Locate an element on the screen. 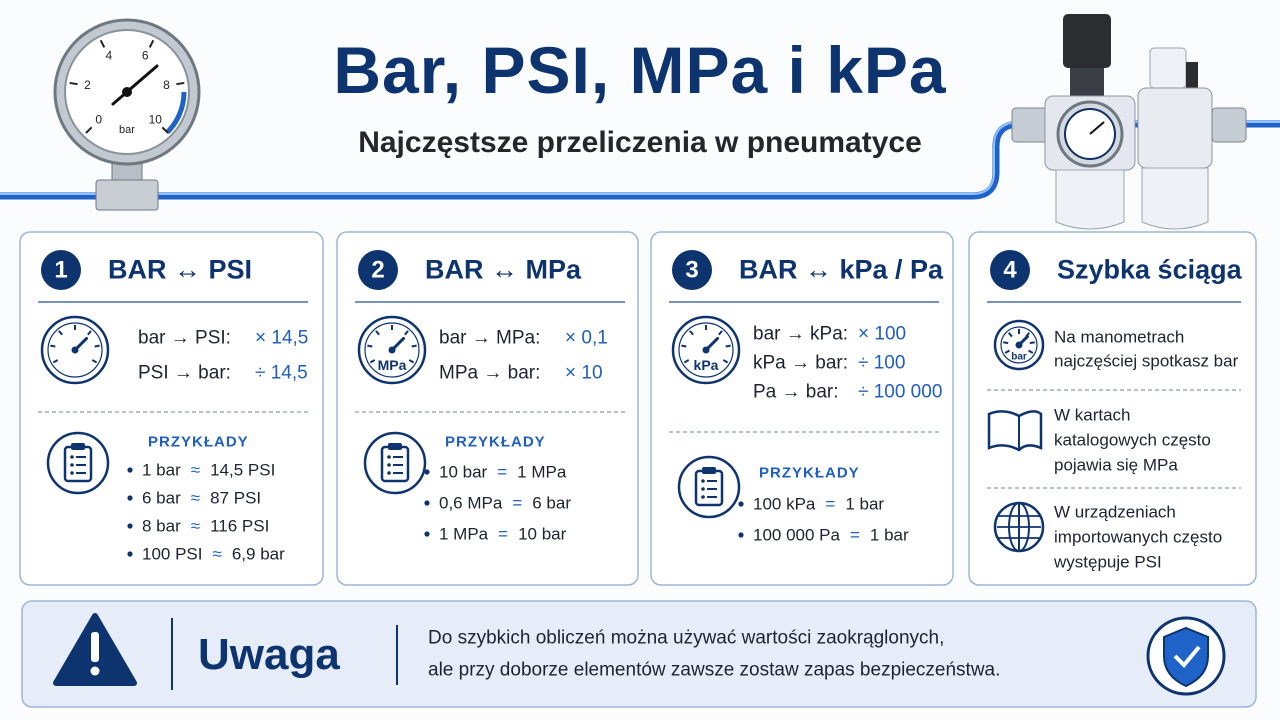 This screenshot has width=1280, height=720. gauge-label: 8 is located at coordinates (166, 85).